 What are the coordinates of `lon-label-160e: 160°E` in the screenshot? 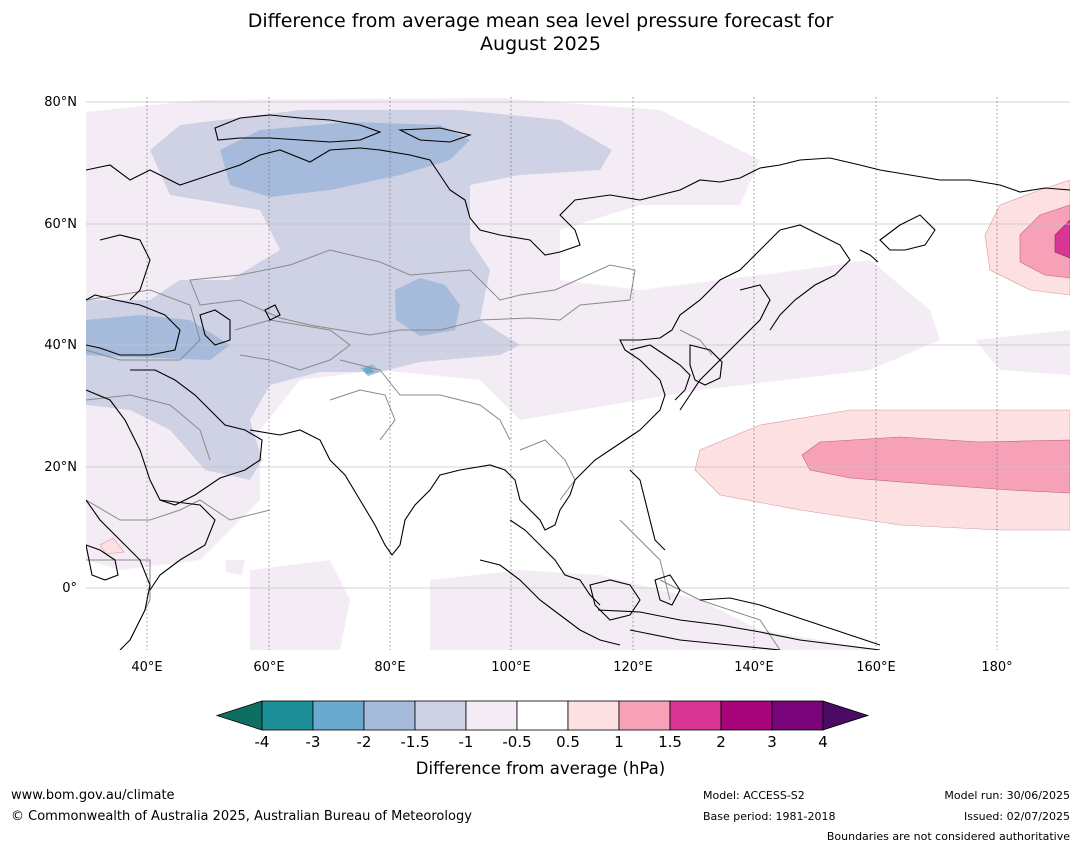 It's located at (876, 667).